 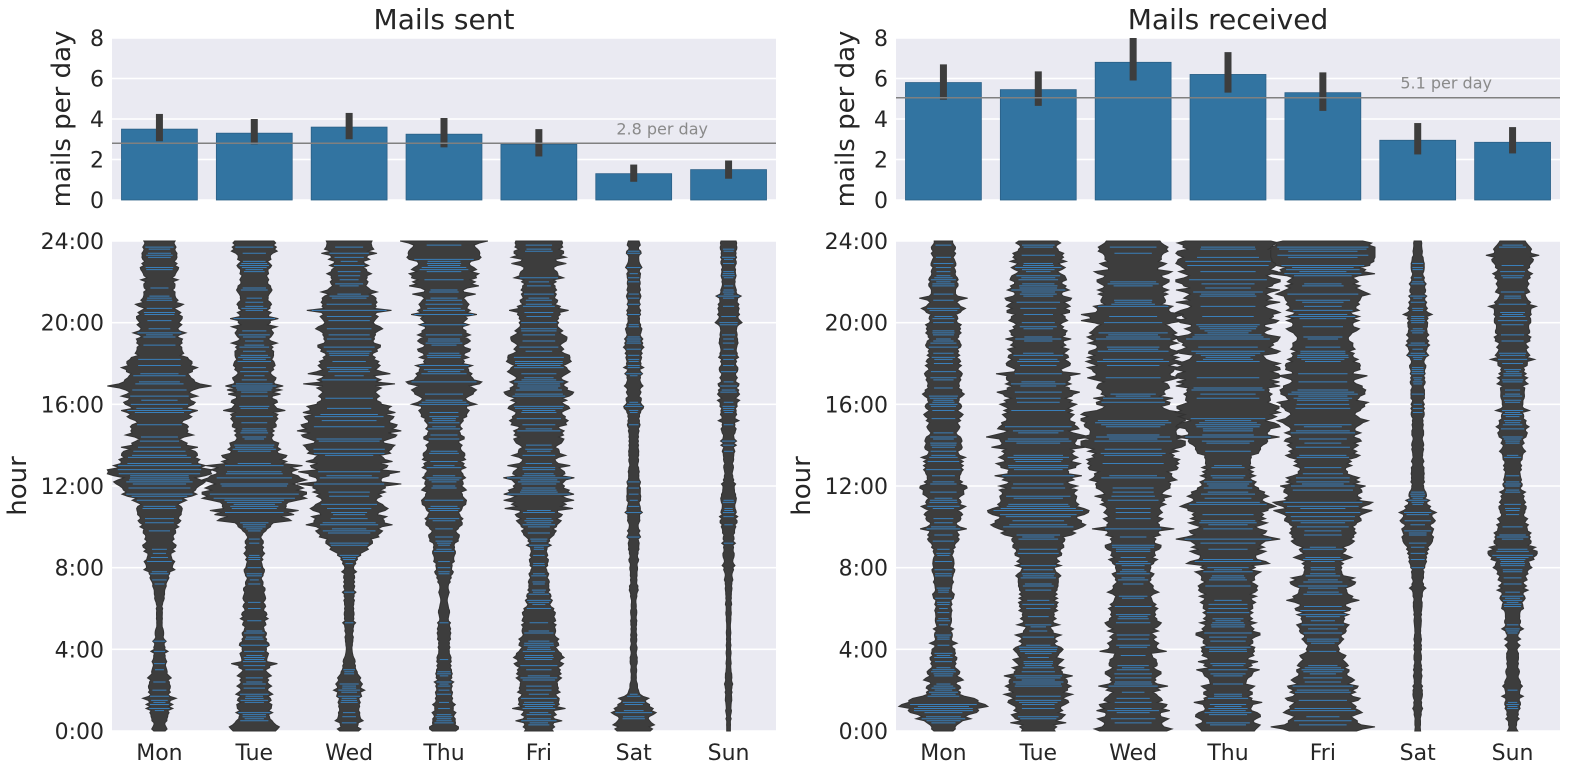 I want to click on mails-received-y-tick-label: 0, so click(x=881, y=201).